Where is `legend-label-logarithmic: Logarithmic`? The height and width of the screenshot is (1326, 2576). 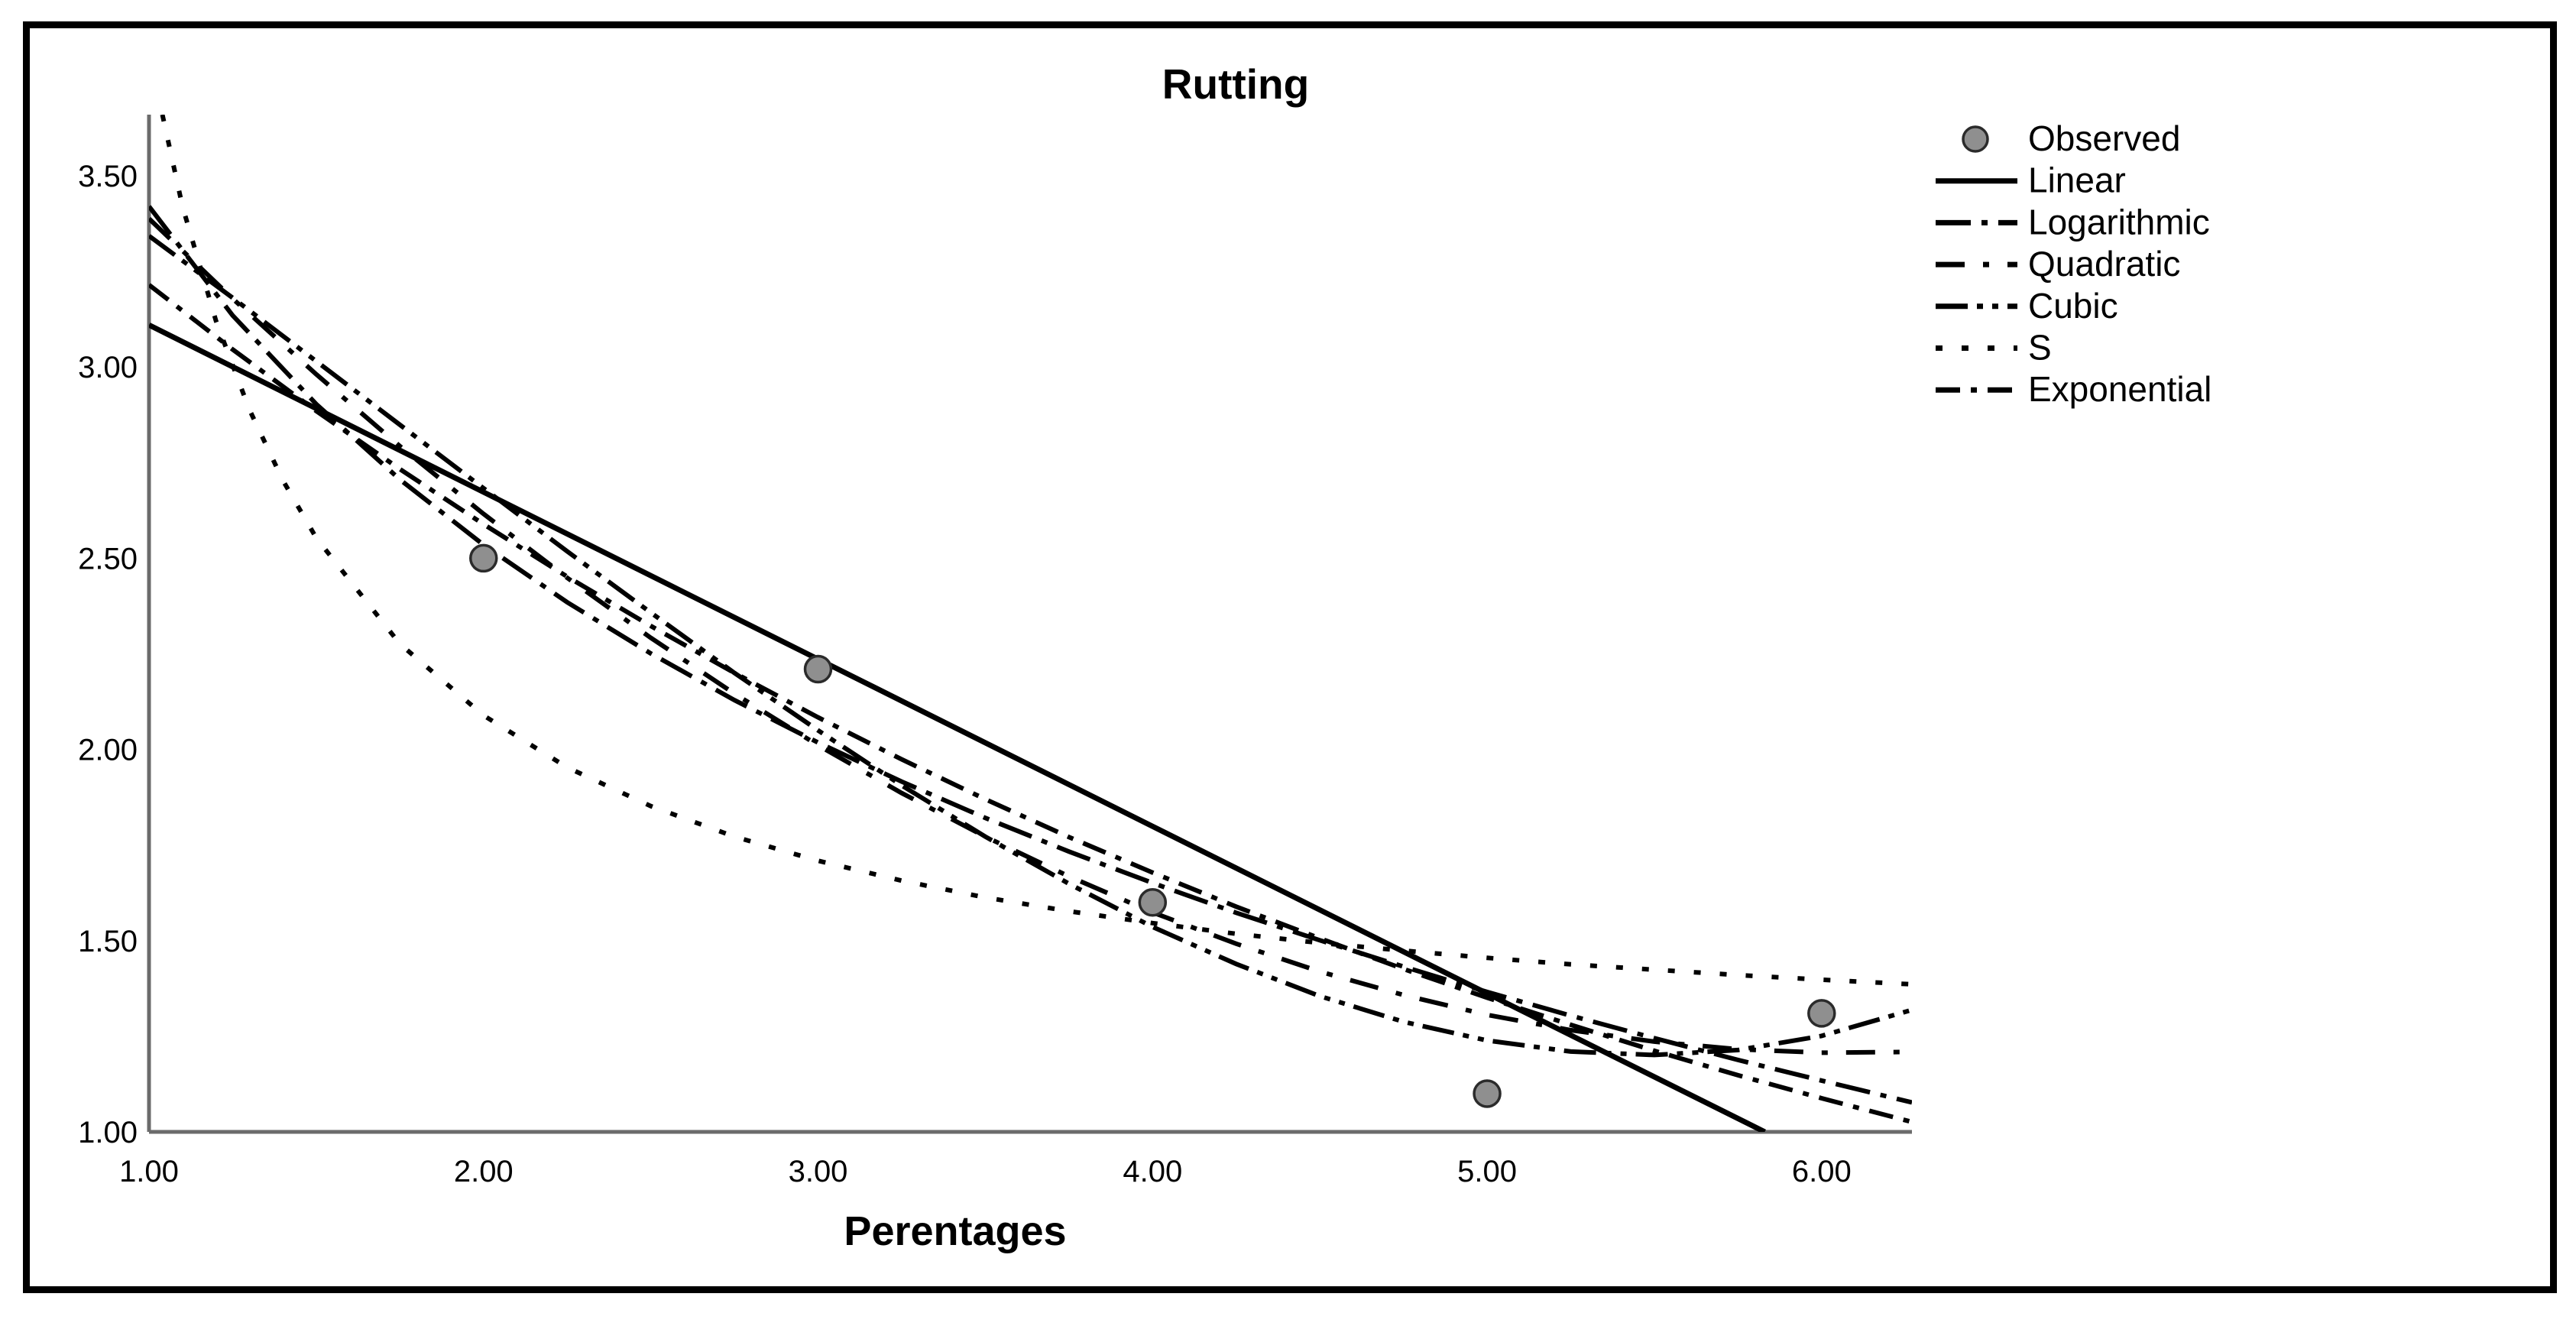
legend-label-logarithmic: Logarithmic is located at coordinates (2119, 222).